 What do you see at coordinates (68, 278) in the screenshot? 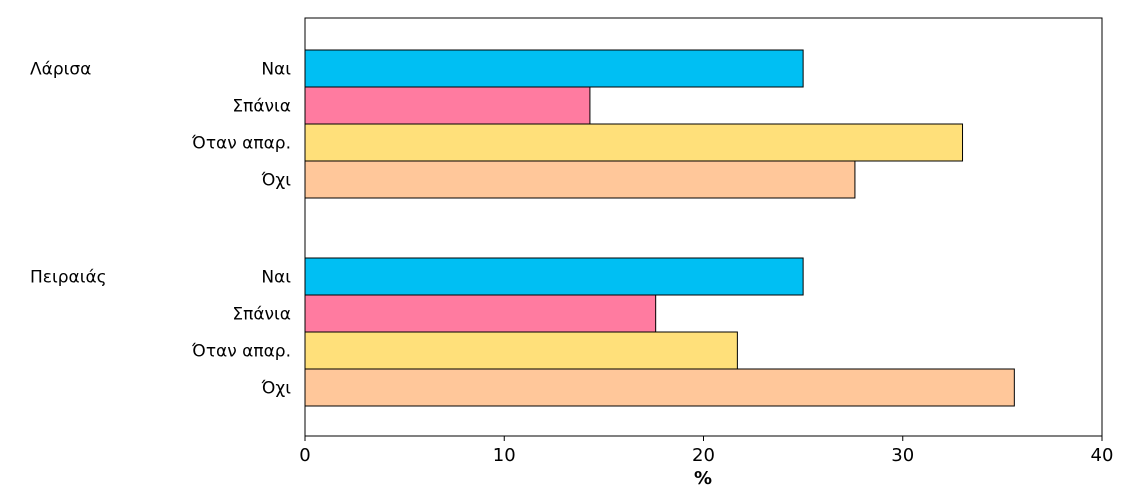
I see `group-label: Πειραιάς` at bounding box center [68, 278].